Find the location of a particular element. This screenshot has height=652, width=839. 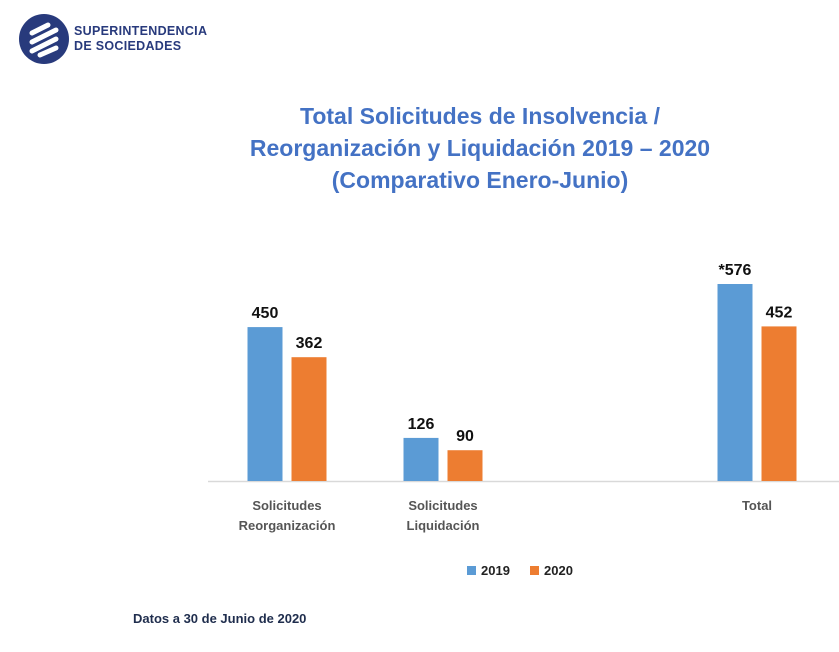

logo is located at coordinates (44, 41).